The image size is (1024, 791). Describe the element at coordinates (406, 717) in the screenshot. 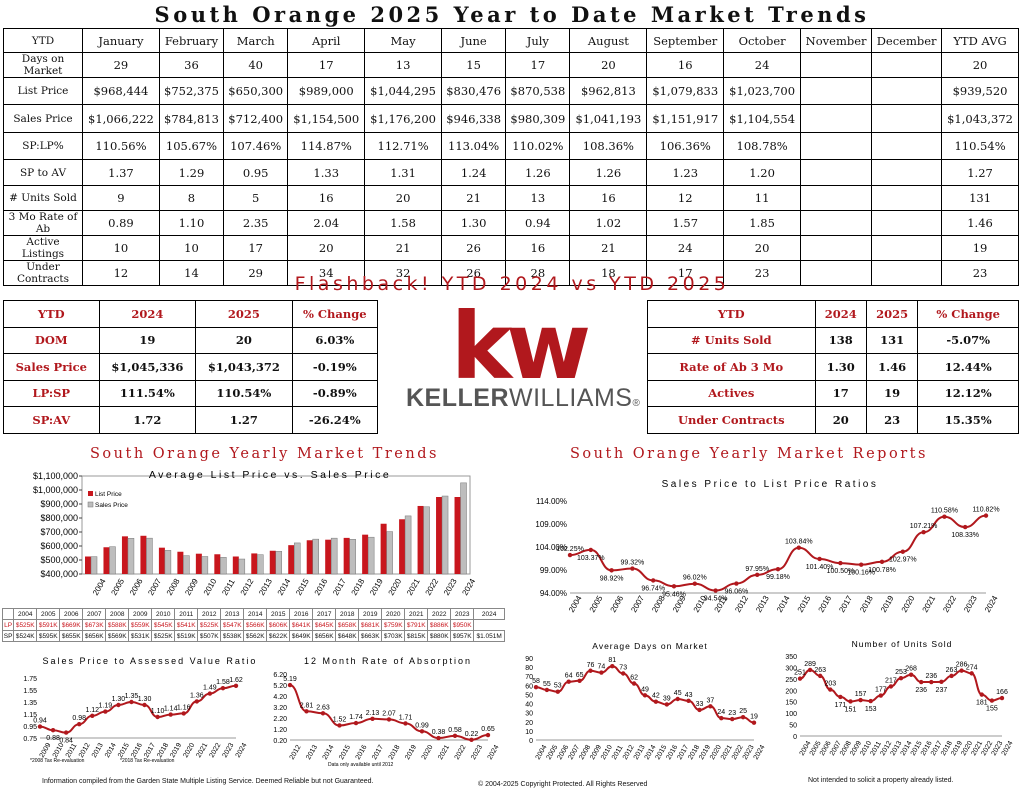

I see `data-label: 1.71` at that location.